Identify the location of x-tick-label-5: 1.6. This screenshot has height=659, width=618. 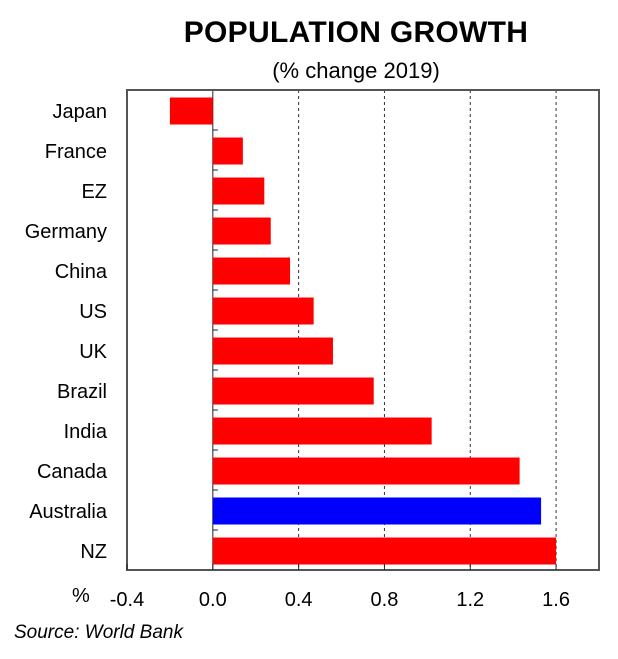
(556, 600).